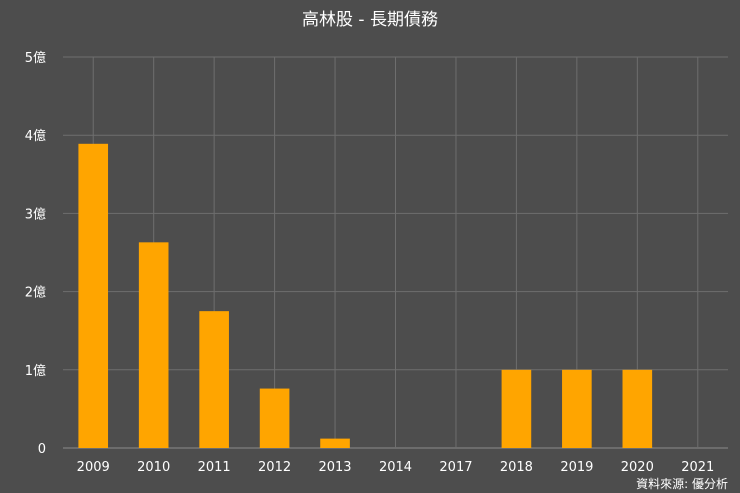 Image resolution: width=740 pixels, height=493 pixels. I want to click on x-tick-label: 2018, so click(516, 467).